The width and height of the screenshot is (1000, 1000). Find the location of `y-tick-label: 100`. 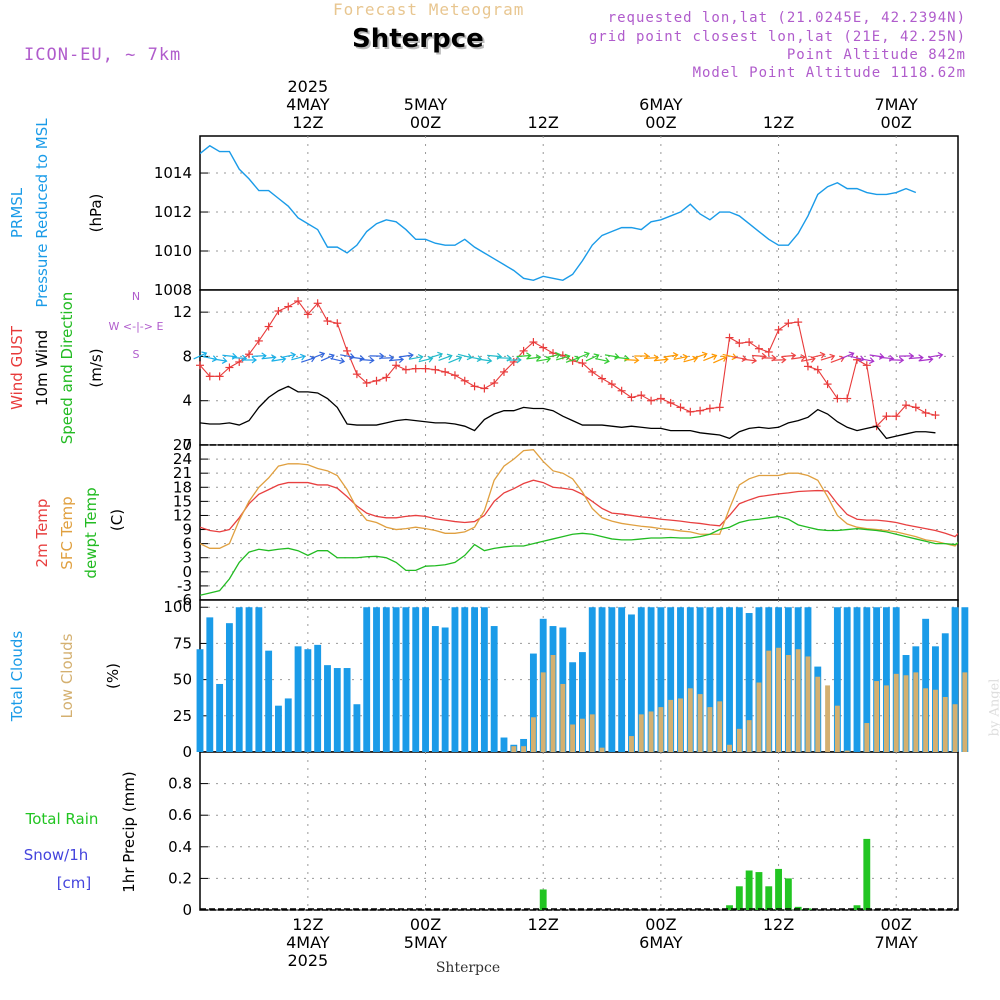

y-tick-label: 100 is located at coordinates (177, 607).